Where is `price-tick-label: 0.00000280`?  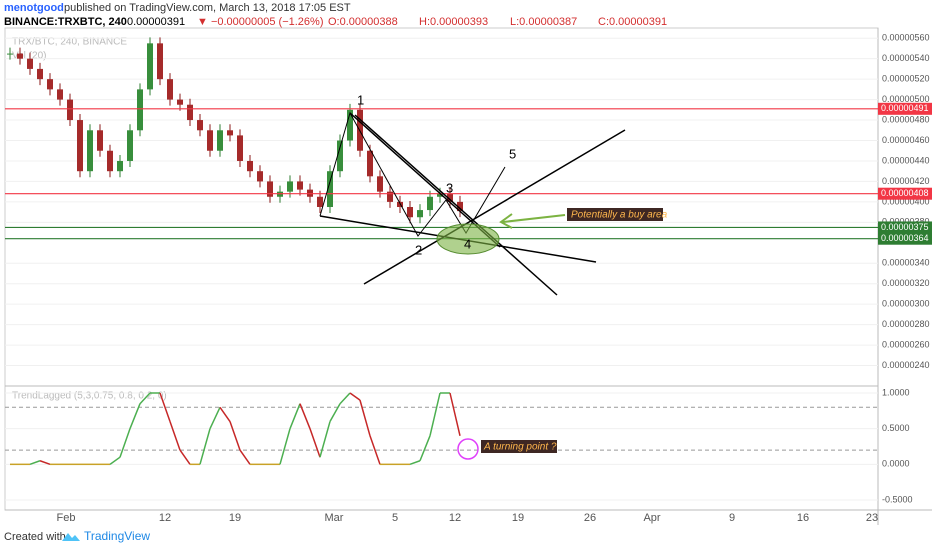 price-tick-label: 0.00000280 is located at coordinates (906, 324).